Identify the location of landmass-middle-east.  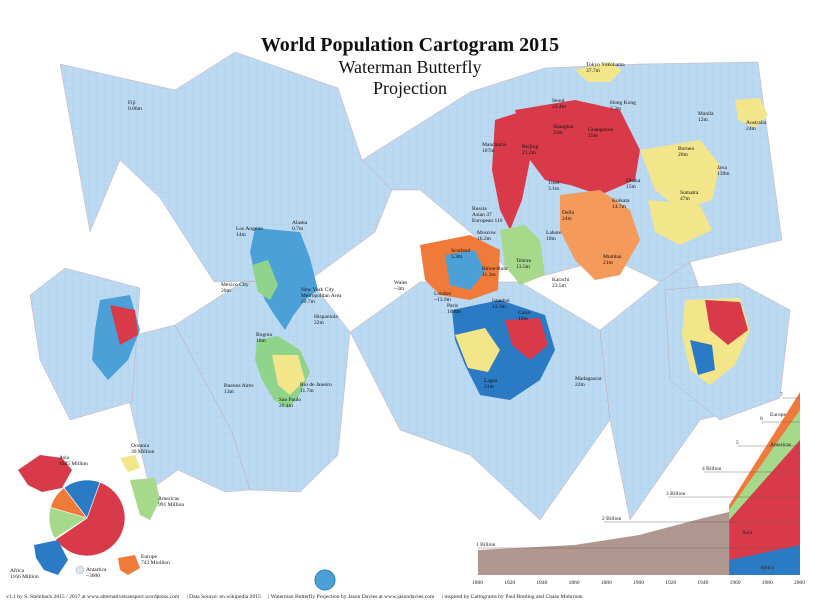
(522, 255).